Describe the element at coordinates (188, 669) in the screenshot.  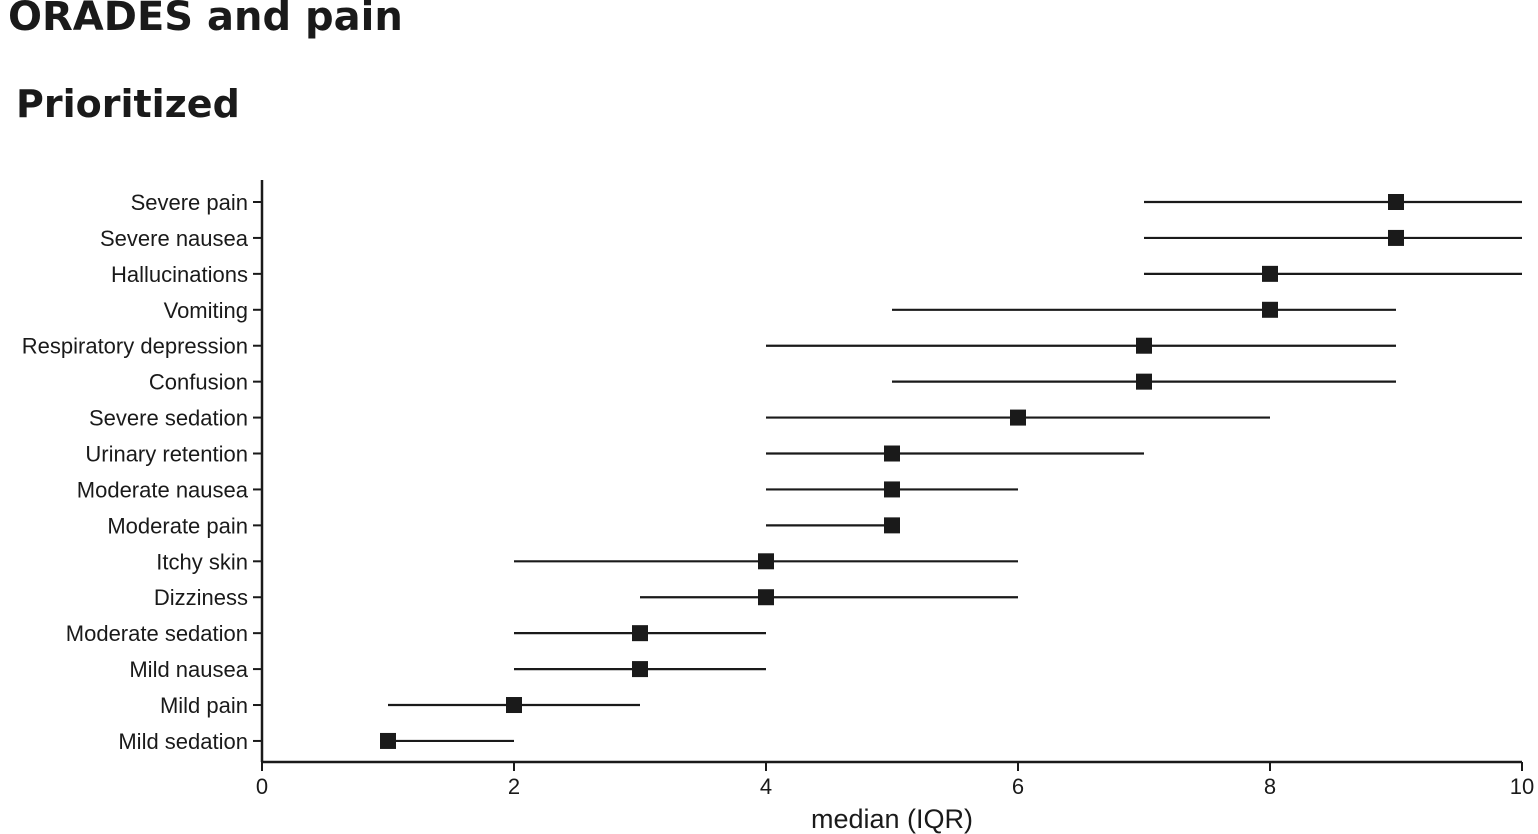
I see `category-label: Mild nausea` at that location.